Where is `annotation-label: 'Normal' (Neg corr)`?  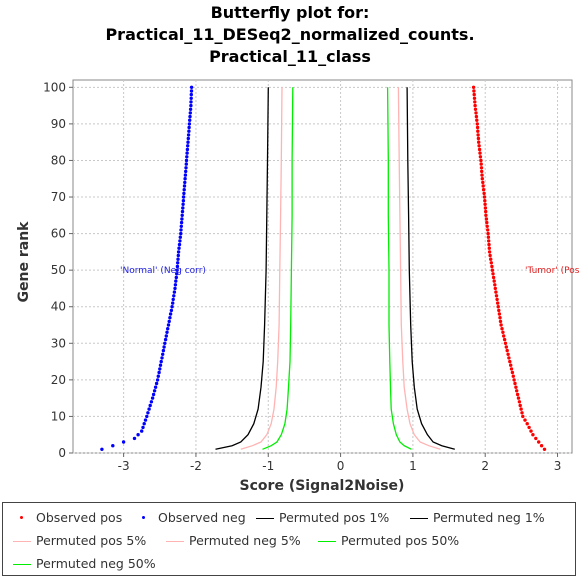 annotation-label: 'Normal' (Neg corr) is located at coordinates (163, 271).